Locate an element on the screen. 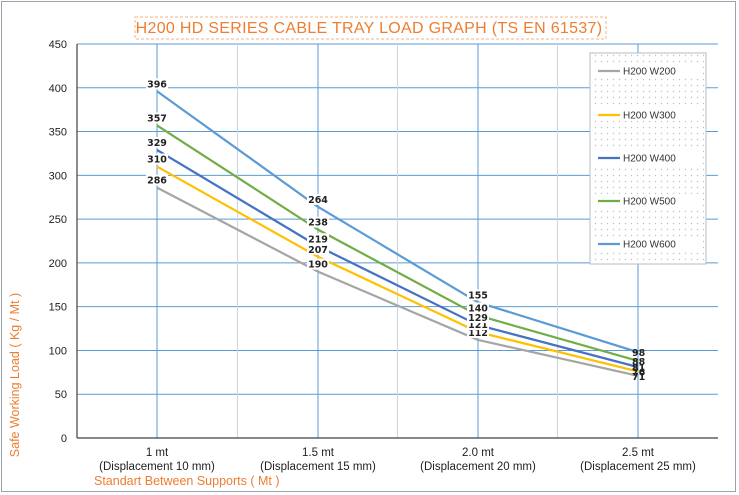 Image resolution: width=739 pixels, height=495 pixels. data-label: 329 is located at coordinates (157, 143).